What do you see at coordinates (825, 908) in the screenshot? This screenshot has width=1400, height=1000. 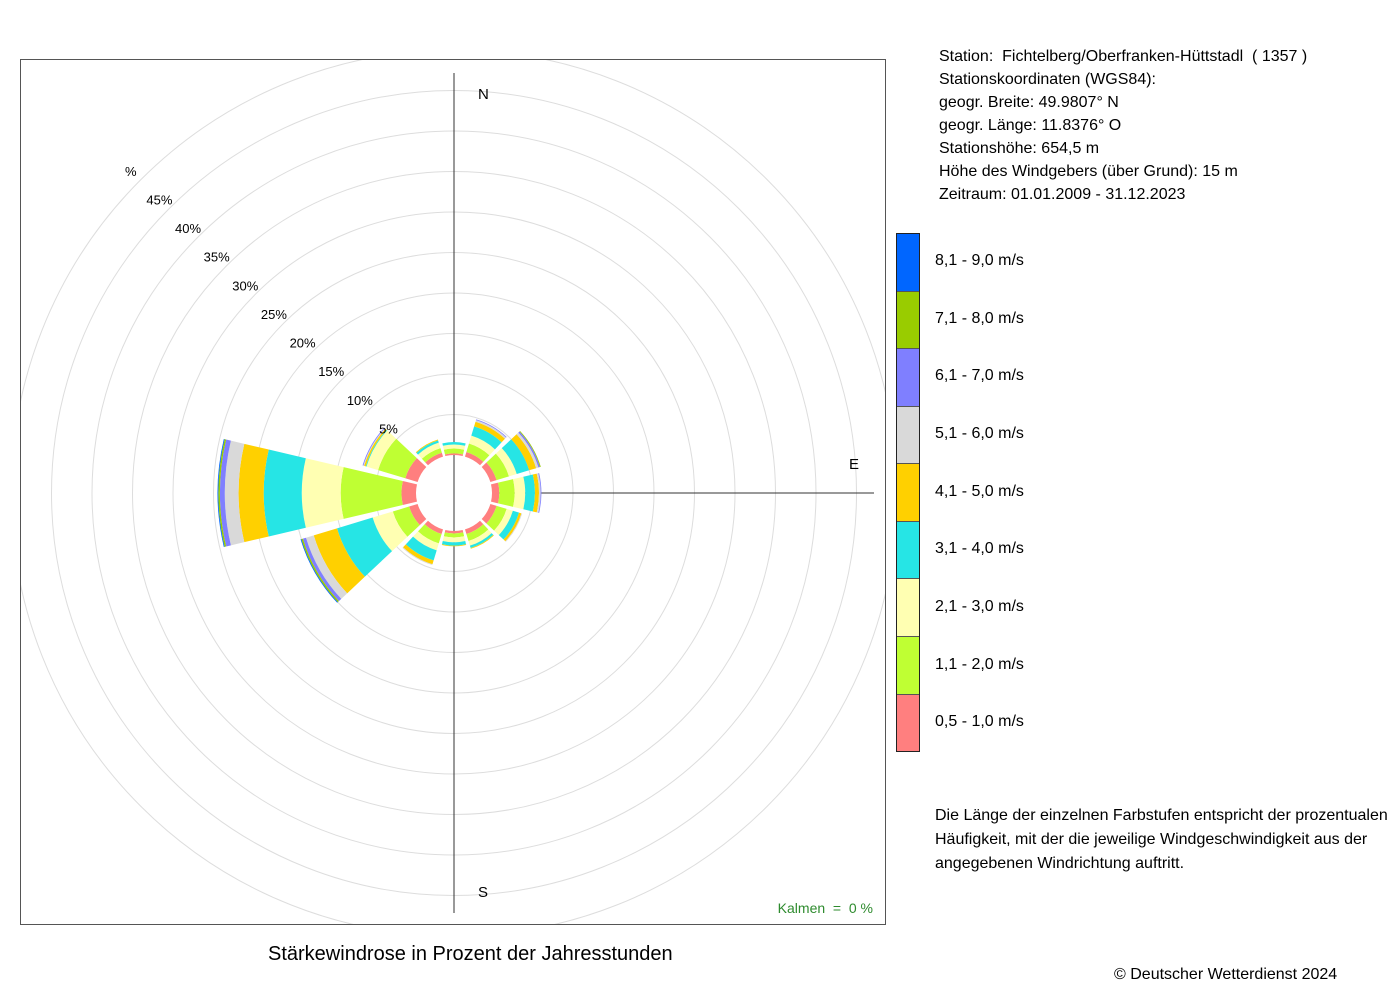 I see `calm-label: Kalmen = 0 %` at bounding box center [825, 908].